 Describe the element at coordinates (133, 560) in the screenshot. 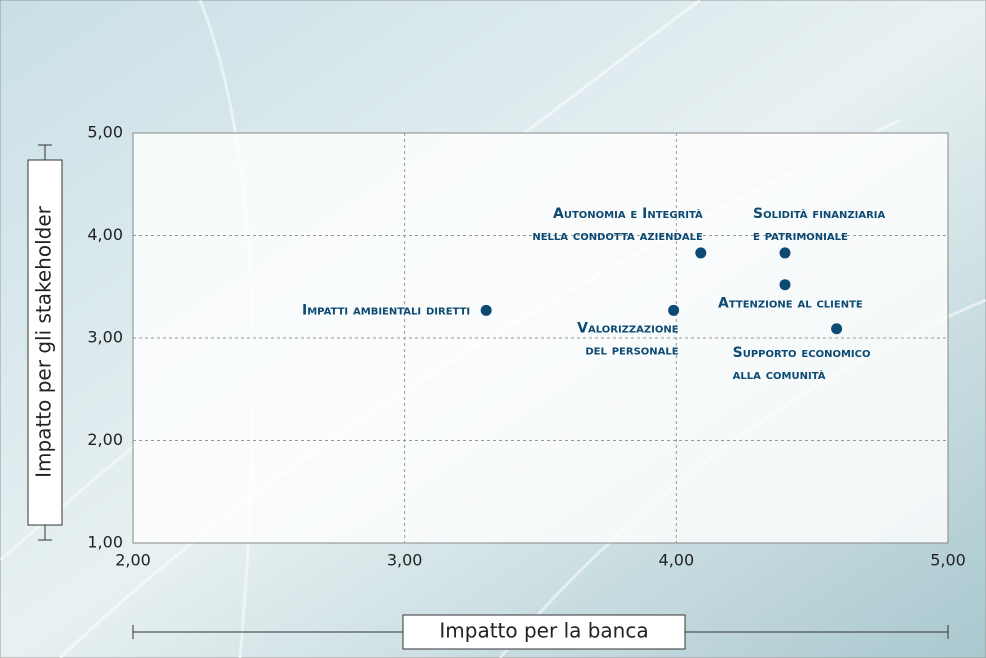

I see `x-tick-label: 2,00` at that location.